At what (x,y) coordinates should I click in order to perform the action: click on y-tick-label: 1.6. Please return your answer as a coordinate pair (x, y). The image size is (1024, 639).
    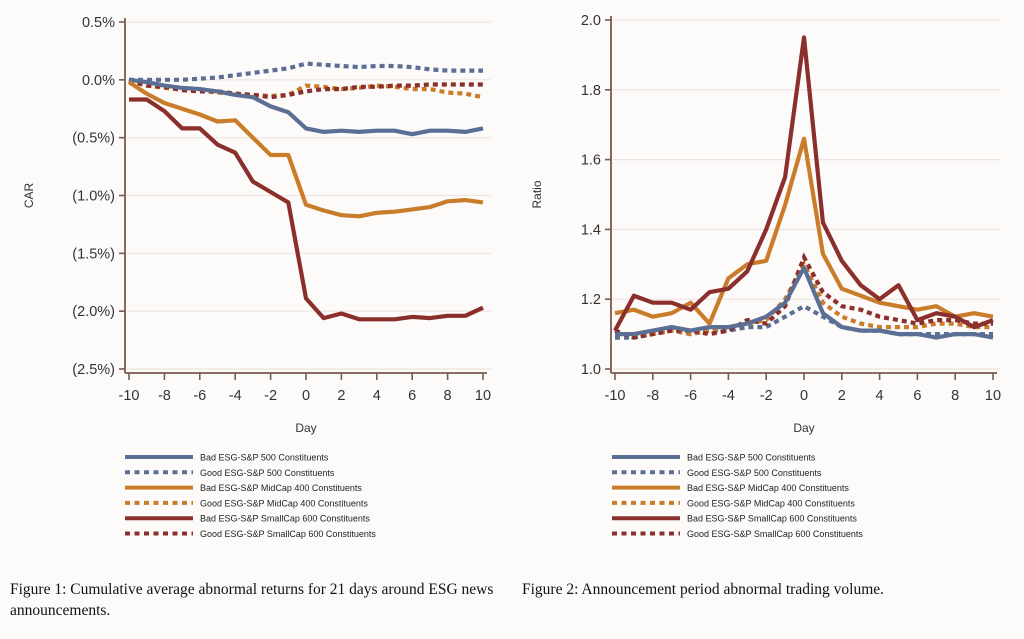
    Looking at the image, I should click on (591, 161).